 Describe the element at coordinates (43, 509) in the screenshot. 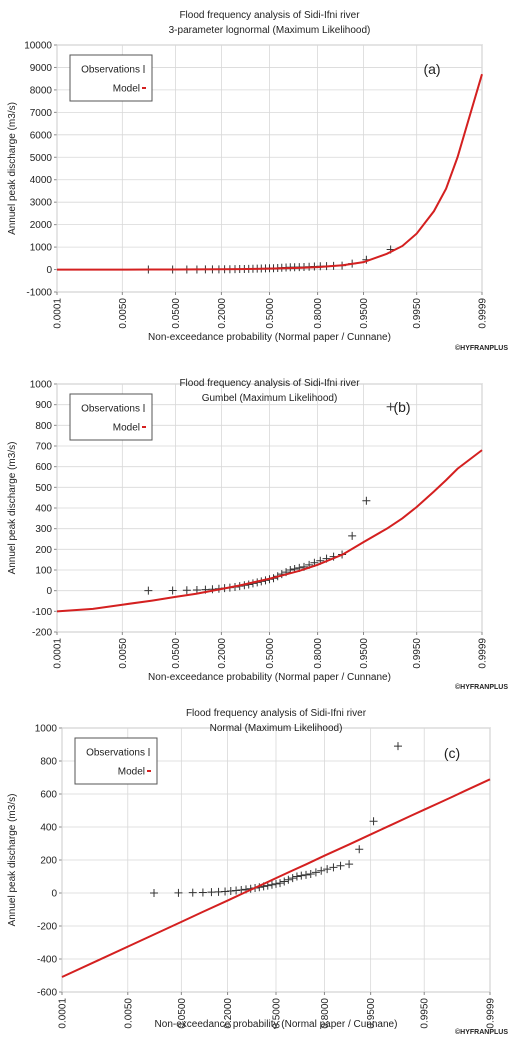

I see `y-tick-label: 400` at that location.